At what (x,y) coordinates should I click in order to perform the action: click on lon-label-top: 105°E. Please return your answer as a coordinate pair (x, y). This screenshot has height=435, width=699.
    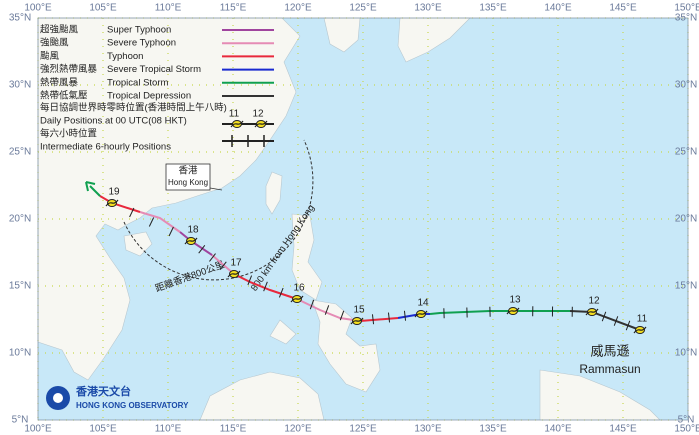
    Looking at the image, I should click on (103, 8).